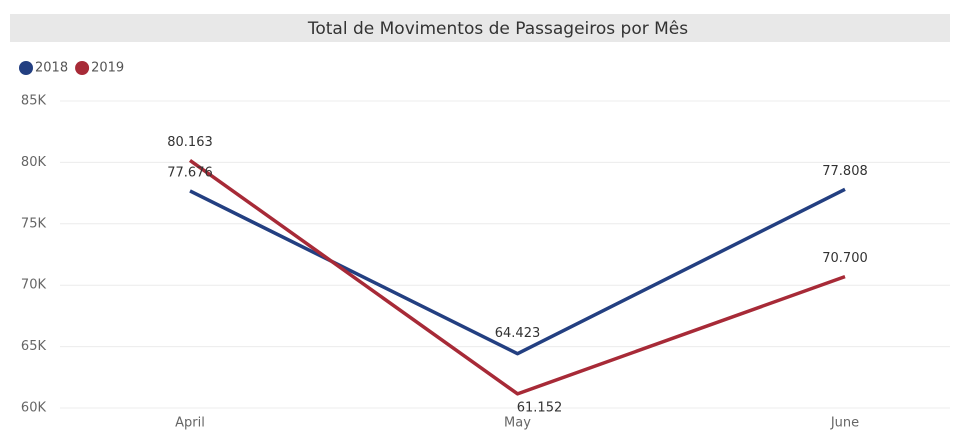 This screenshot has height=430, width=960. I want to click on x-tick-label: June, so click(844, 423).